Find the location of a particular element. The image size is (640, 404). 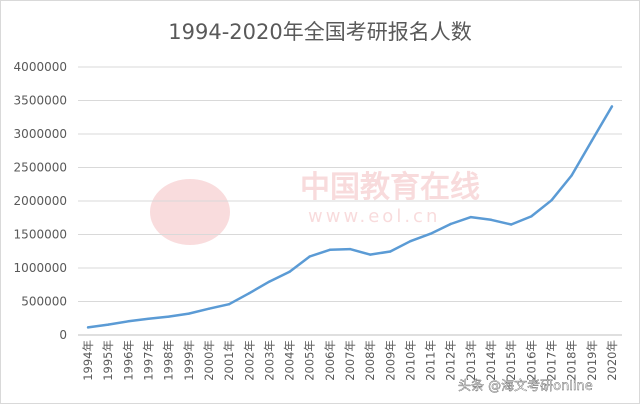

x-tick-label: 2000年 is located at coordinates (209, 360).